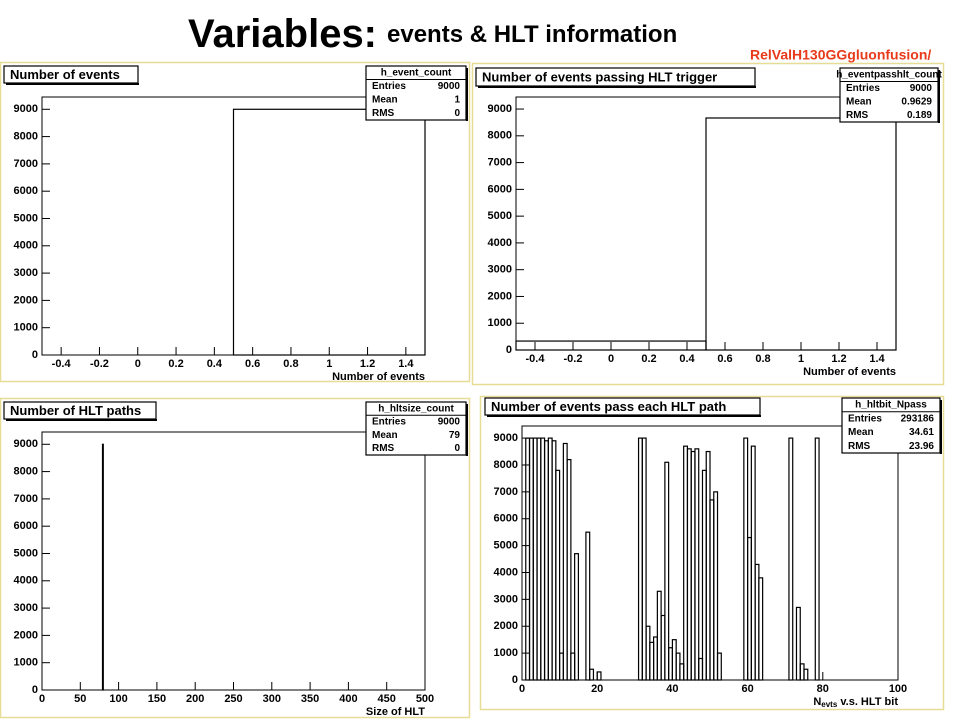 This screenshot has height=720, width=960. I want to click on x-tick-label: 1.2, so click(367, 364).